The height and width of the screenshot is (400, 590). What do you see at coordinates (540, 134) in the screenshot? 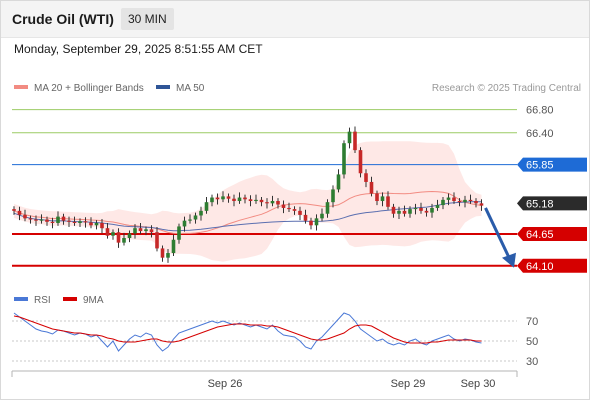
I see `level-label-1: 66.40` at bounding box center [540, 134].